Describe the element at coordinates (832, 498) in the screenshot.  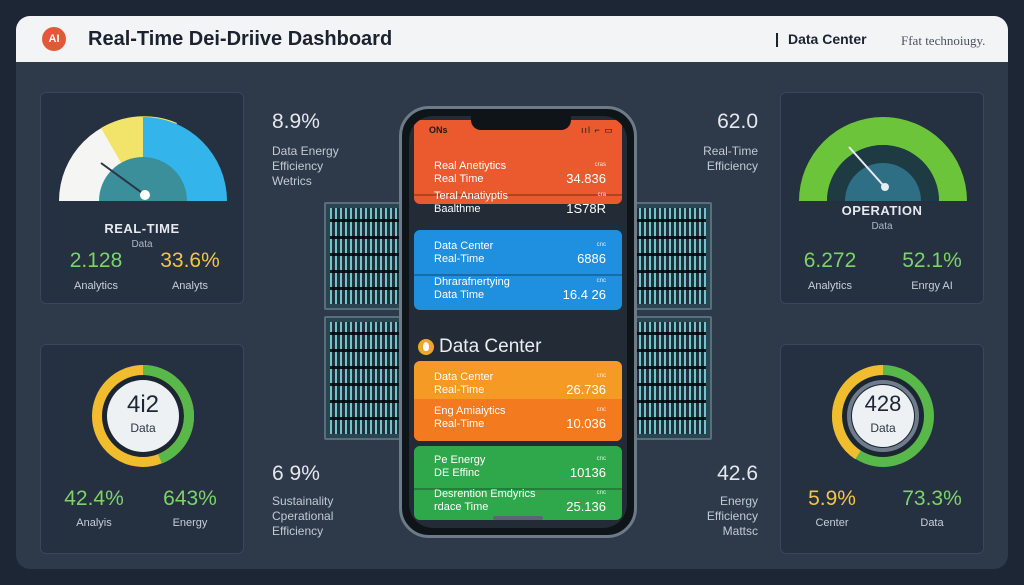
I see `ring-right-stat-center: 5.9%` at that location.